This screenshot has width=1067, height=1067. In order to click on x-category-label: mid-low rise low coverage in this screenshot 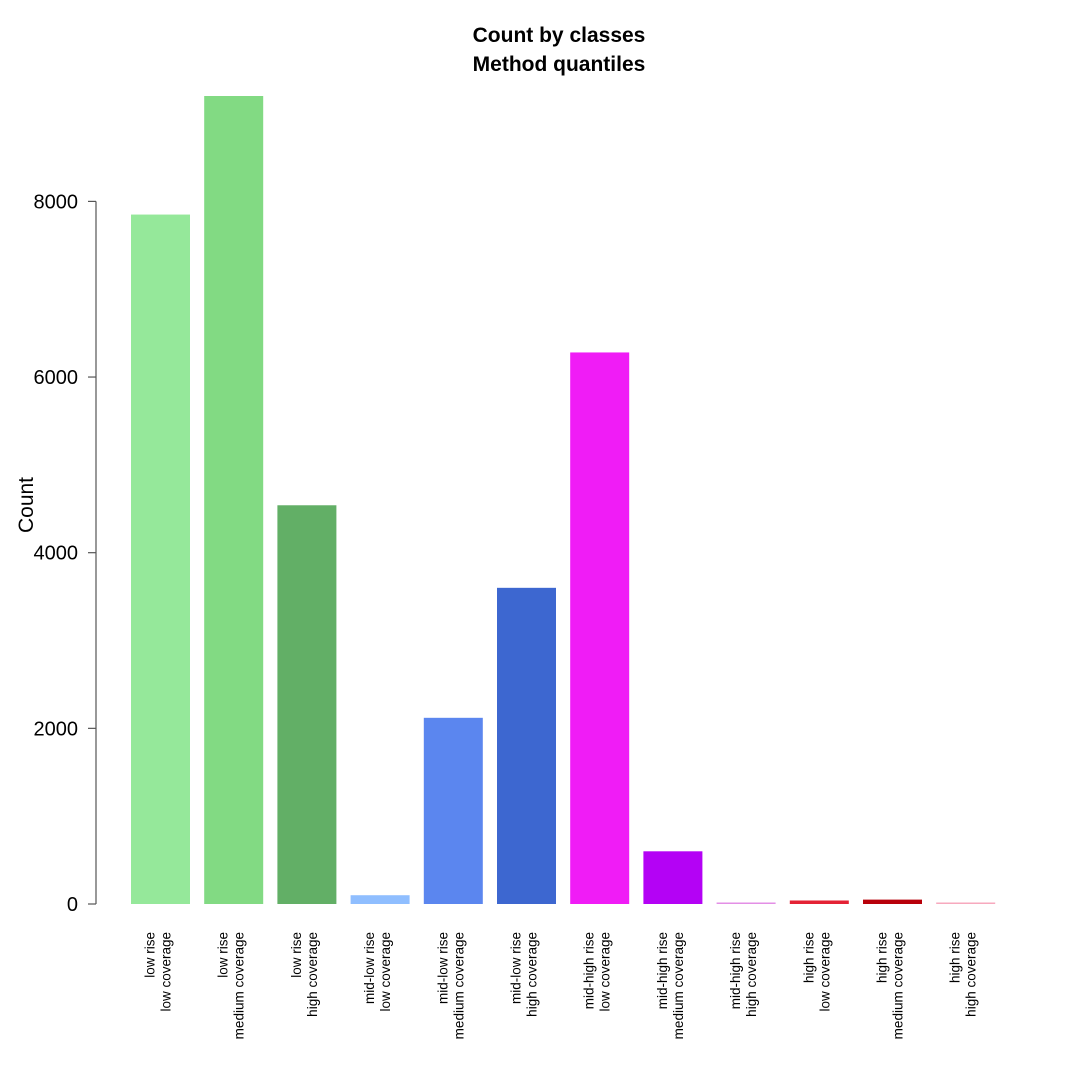, I will do `click(377, 972)`.